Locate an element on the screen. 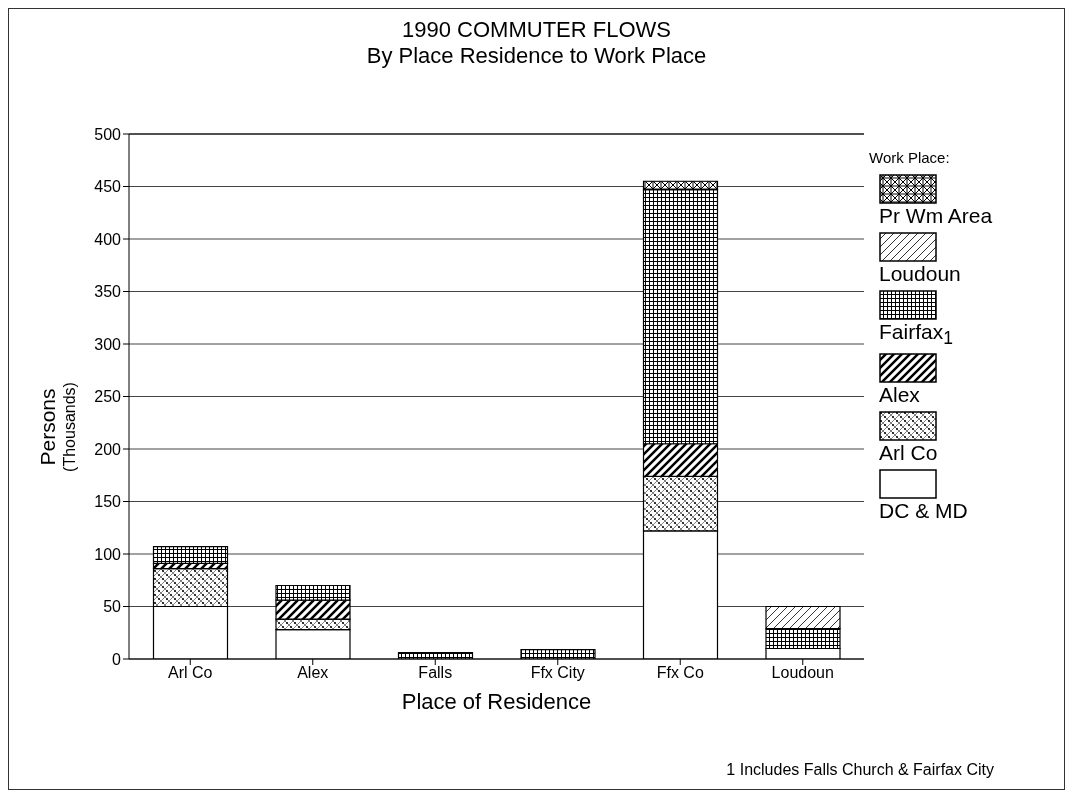  x-tick-label: Arl Co is located at coordinates (190, 673).